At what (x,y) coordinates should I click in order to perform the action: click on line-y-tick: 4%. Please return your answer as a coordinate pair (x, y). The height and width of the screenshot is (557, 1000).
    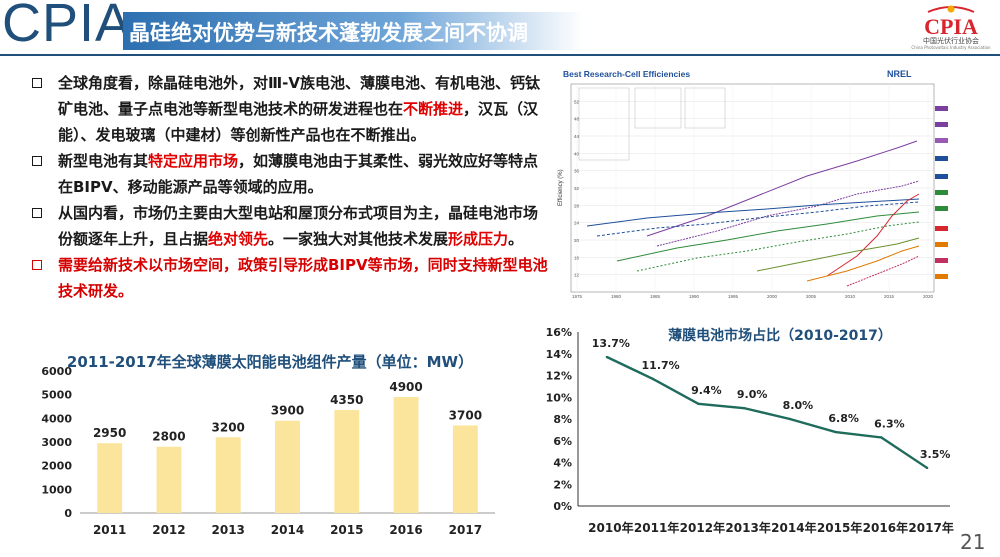
    Looking at the image, I should click on (562, 463).